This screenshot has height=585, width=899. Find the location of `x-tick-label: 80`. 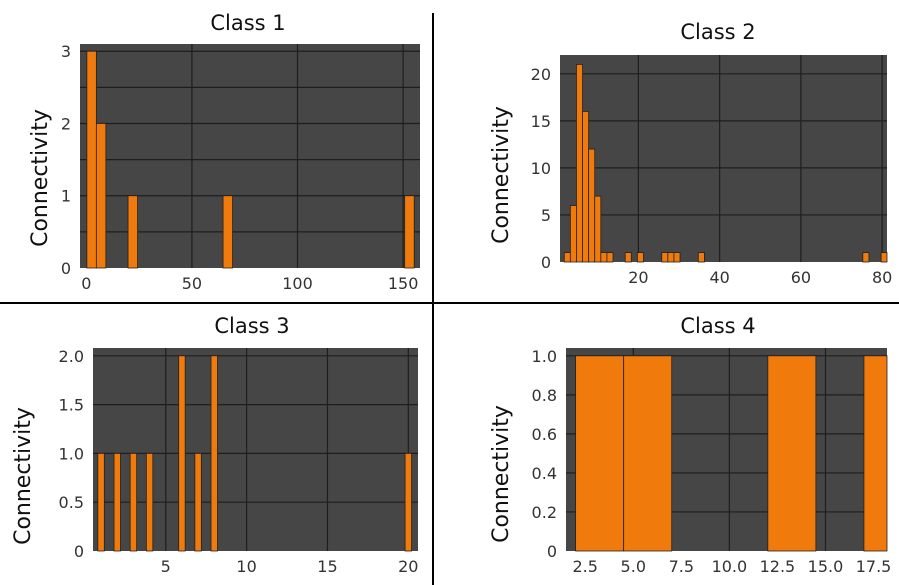

x-tick-label: 80 is located at coordinates (882, 277).